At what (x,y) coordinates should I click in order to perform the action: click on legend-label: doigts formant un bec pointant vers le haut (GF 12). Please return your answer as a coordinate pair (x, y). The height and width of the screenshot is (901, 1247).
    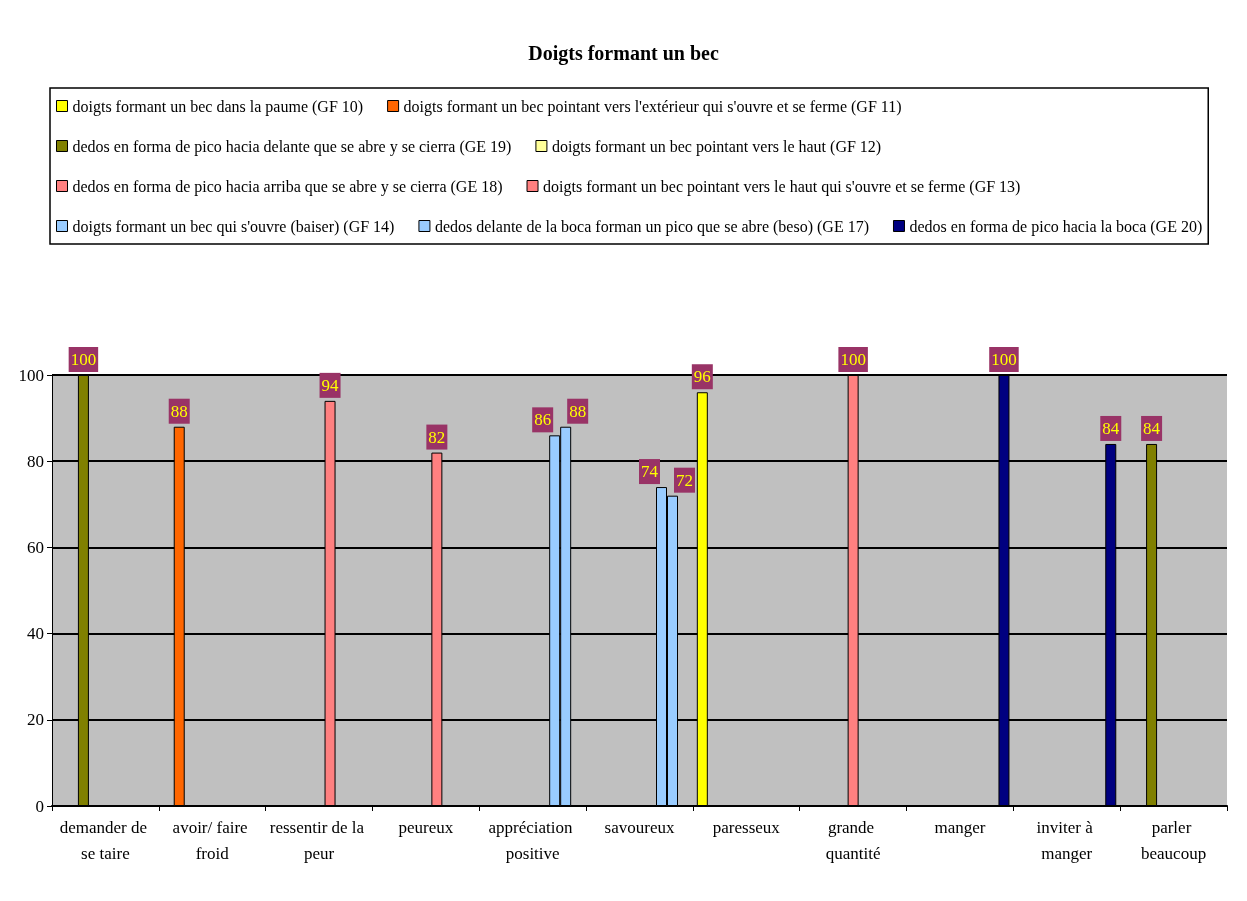
    Looking at the image, I should click on (716, 146).